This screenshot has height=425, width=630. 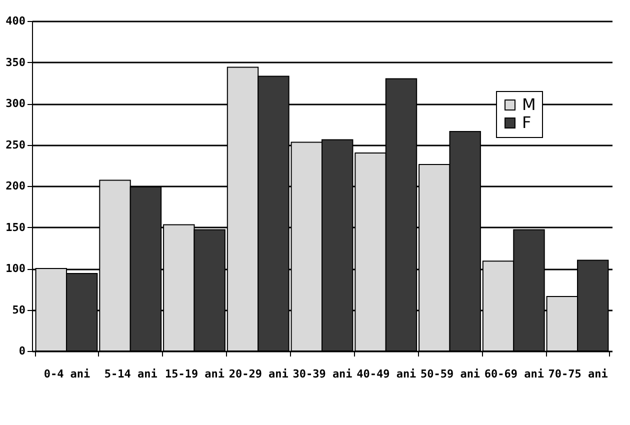 What do you see at coordinates (16, 227) in the screenshot?
I see `y-tick-label: 150` at bounding box center [16, 227].